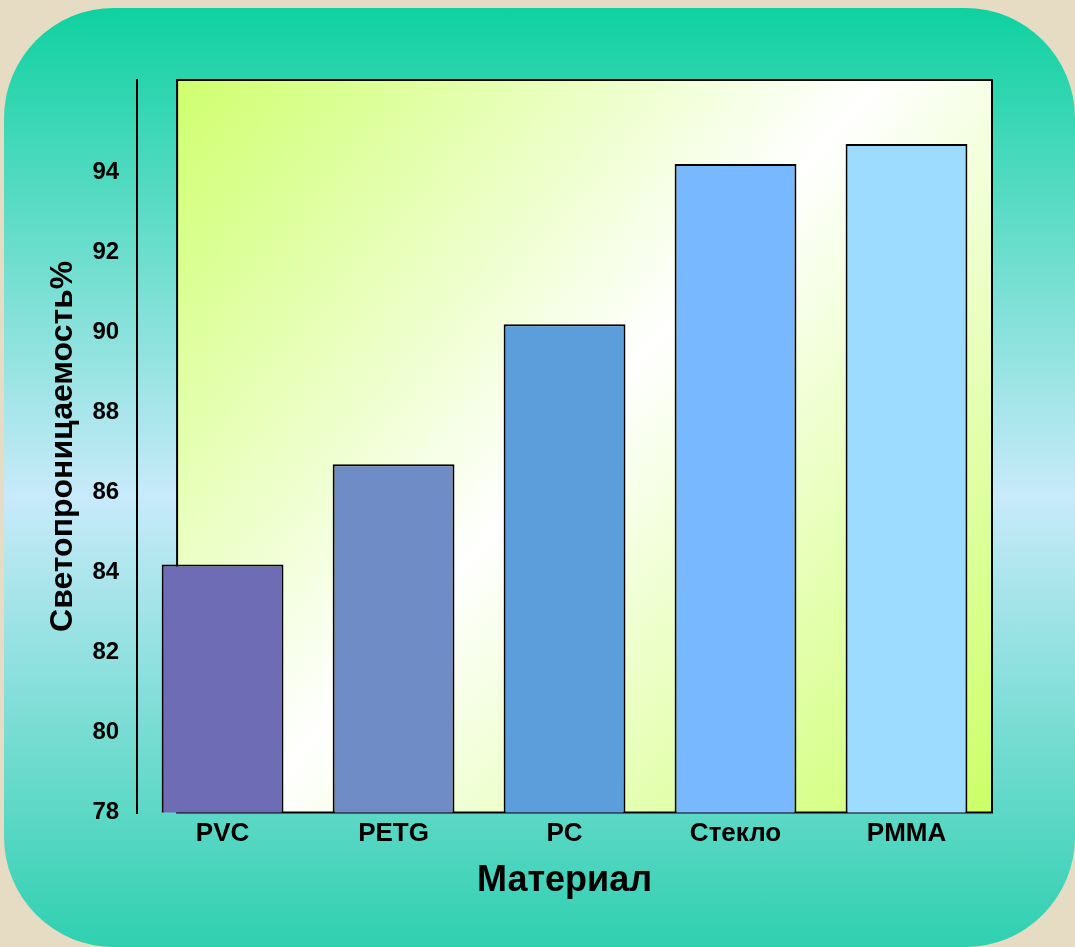 The height and width of the screenshot is (947, 1075). I want to click on y-tick-label: 92, so click(106, 250).